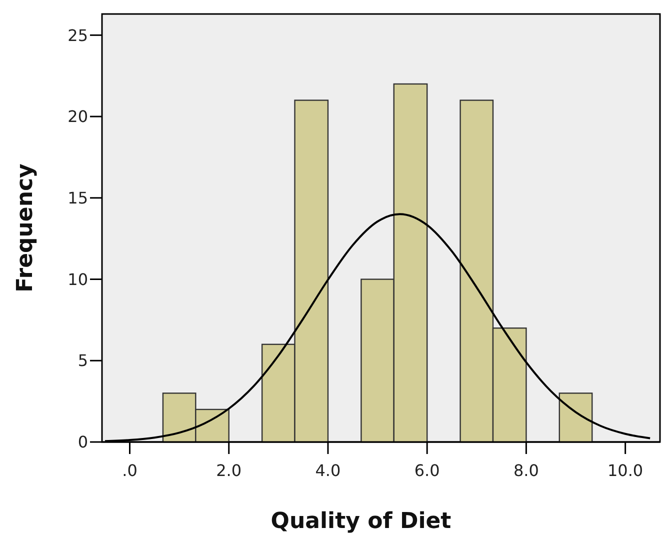 The height and width of the screenshot is (543, 662). I want to click on y-tick-label: 20, so click(78, 116).